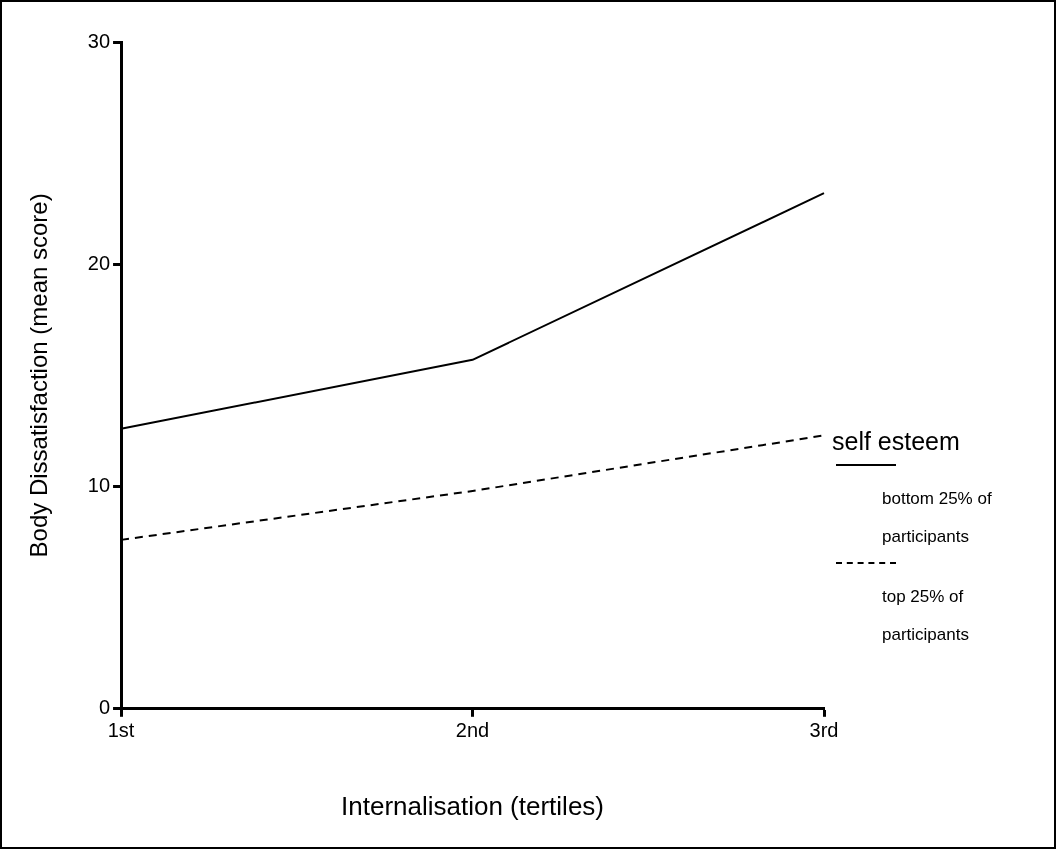 Image resolution: width=1056 pixels, height=849 pixels. What do you see at coordinates (99, 40) in the screenshot?
I see `y-tick-label: 30` at bounding box center [99, 40].